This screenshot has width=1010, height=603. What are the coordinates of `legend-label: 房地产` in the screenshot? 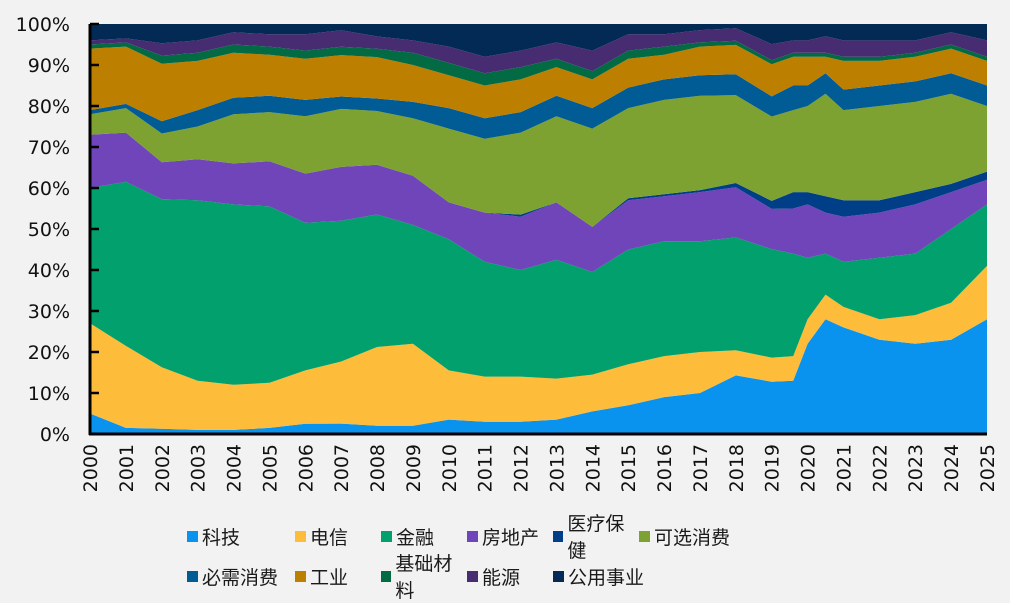 It's located at (511, 537).